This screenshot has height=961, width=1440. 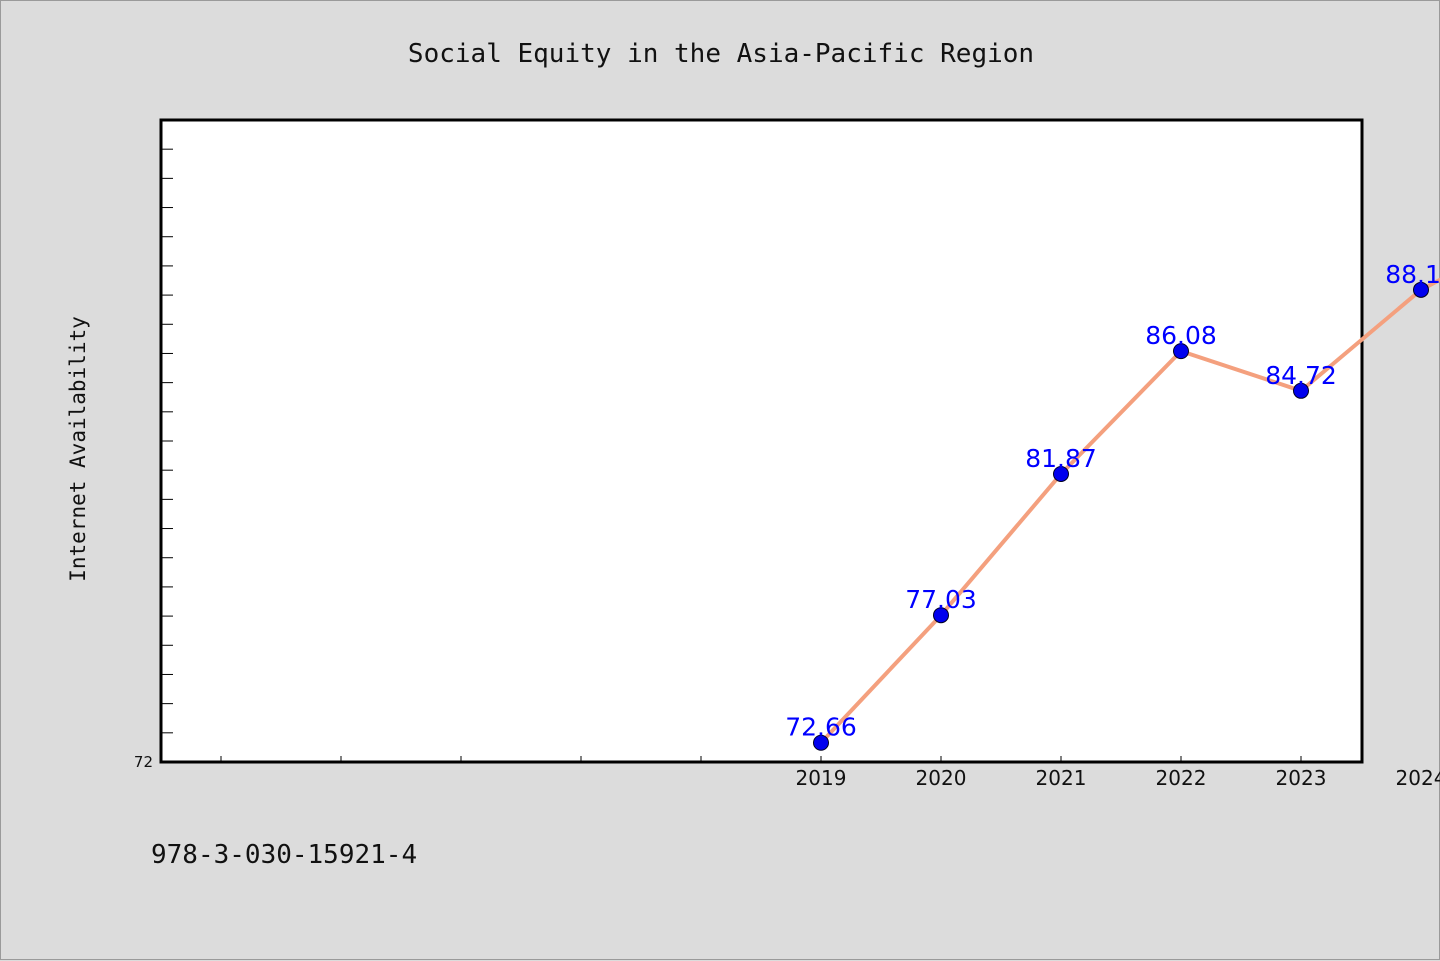 I want to click on isbn-footer: 978-3-030-15921-4, so click(x=284, y=855).